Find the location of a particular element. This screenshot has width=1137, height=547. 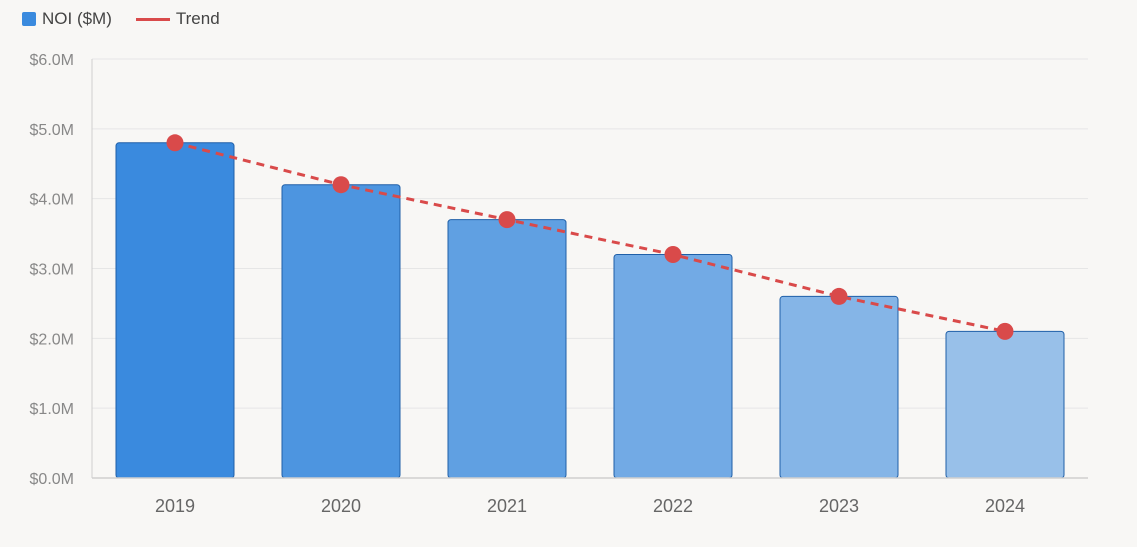

y-tick-label: $5.0M is located at coordinates (52, 130).